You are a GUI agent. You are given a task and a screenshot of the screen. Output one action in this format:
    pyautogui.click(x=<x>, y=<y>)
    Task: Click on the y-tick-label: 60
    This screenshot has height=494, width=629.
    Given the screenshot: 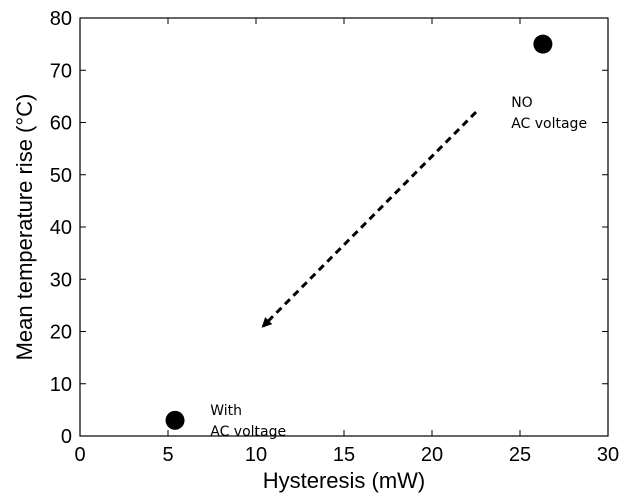 What is the action you would take?
    pyautogui.click(x=61, y=124)
    